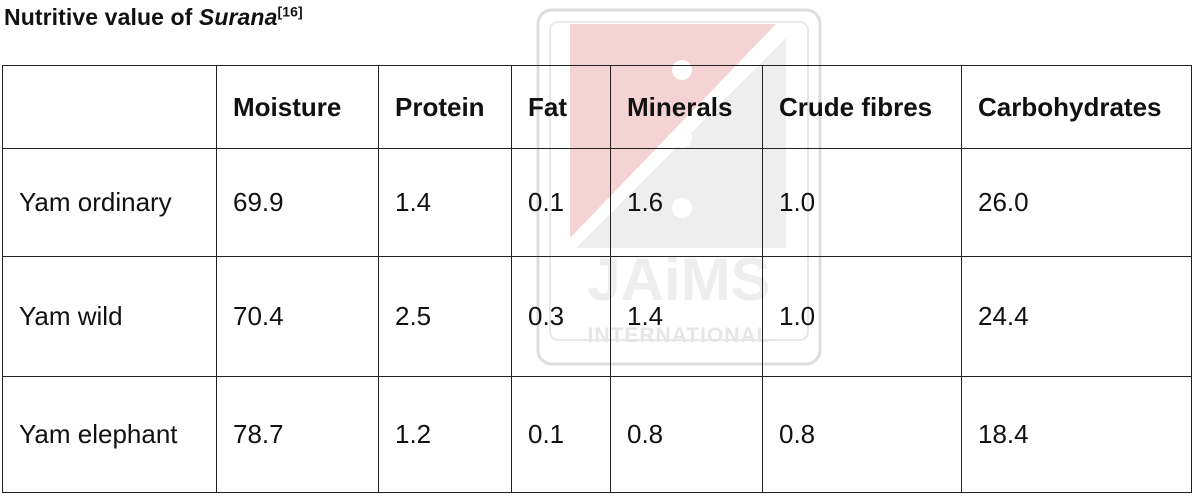 Image resolution: width=1195 pixels, height=498 pixels. I want to click on title-italic-text: Surana, so click(238, 17).